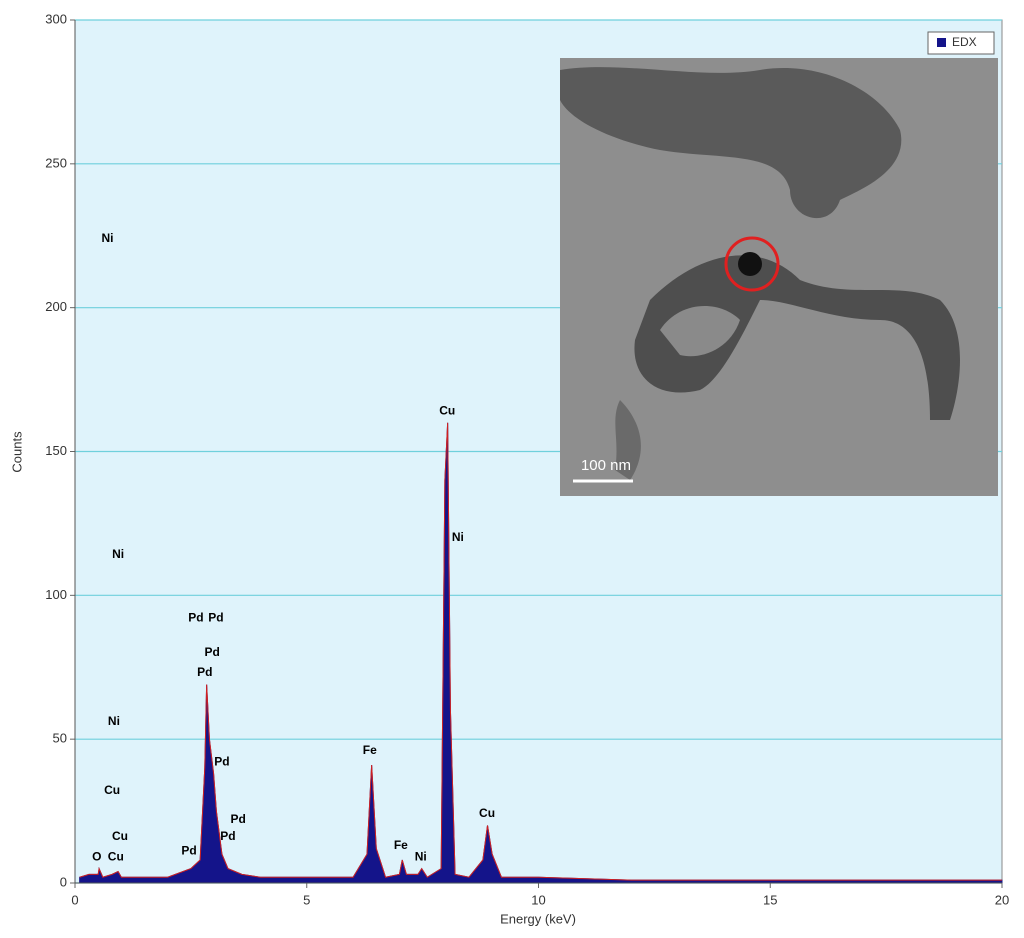 The image size is (1024, 938). I want to click on legend-label: EDX, so click(964, 42).